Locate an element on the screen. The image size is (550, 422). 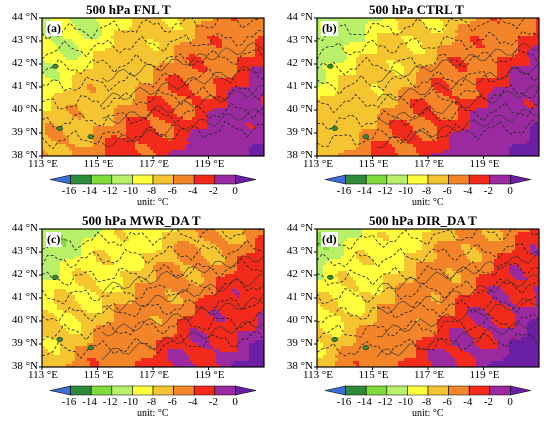
colorbar-tick-label: -10 is located at coordinates (406, 402).